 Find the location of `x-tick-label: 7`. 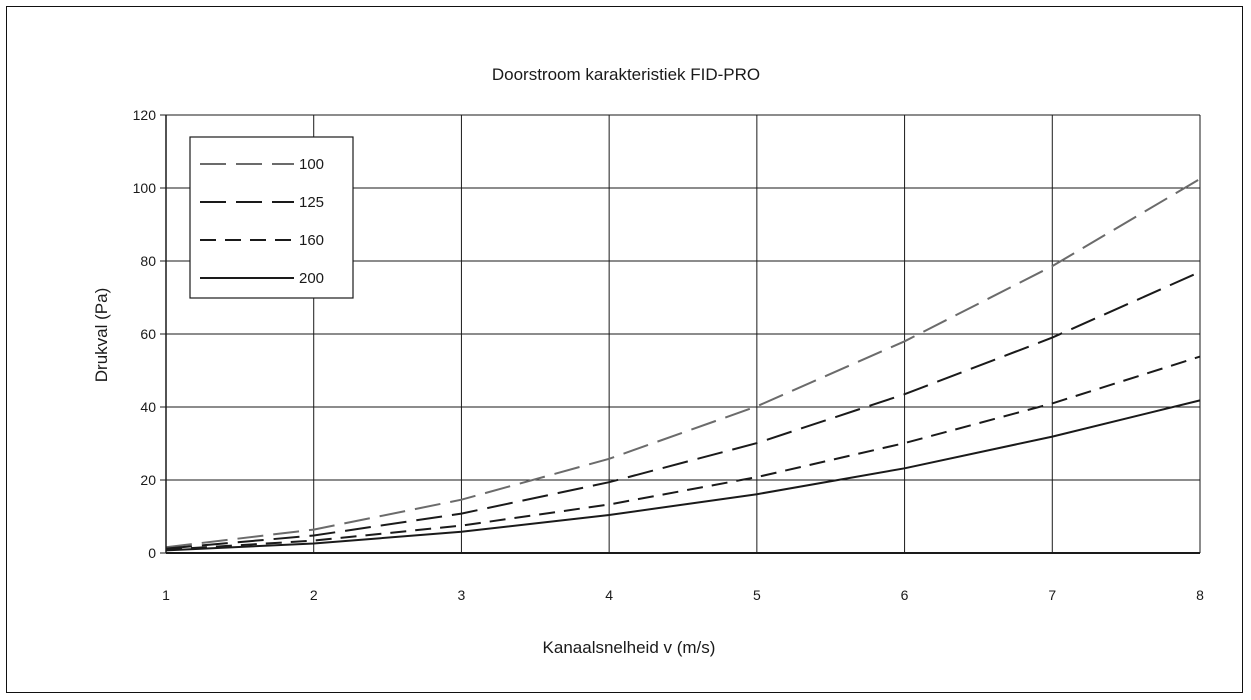

x-tick-label: 7 is located at coordinates (1052, 595).